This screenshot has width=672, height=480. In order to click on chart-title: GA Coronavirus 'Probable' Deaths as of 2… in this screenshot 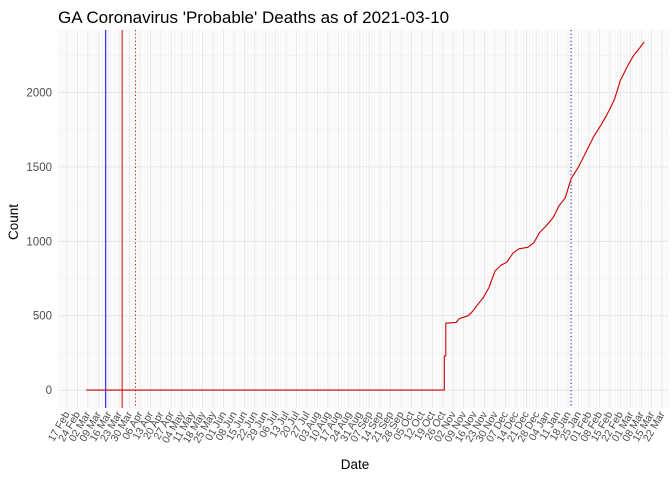, I will do `click(253, 17)`.